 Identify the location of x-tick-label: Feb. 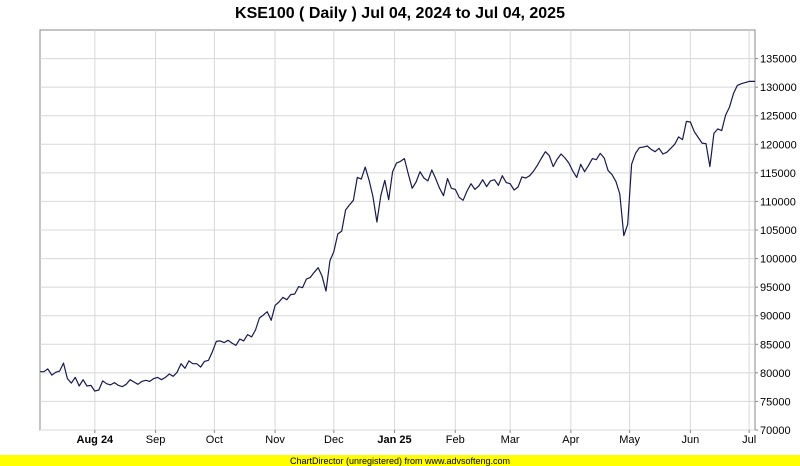
(455, 440).